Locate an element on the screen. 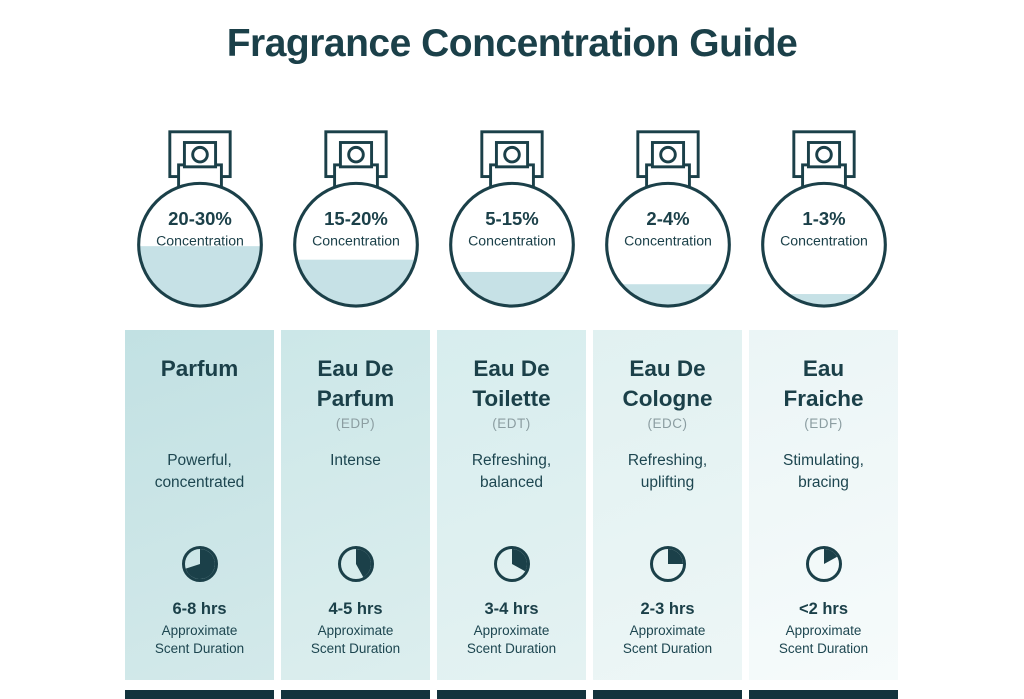 This screenshot has width=1024, height=699. fragrance-name: Eau De Toilette is located at coordinates (511, 385).